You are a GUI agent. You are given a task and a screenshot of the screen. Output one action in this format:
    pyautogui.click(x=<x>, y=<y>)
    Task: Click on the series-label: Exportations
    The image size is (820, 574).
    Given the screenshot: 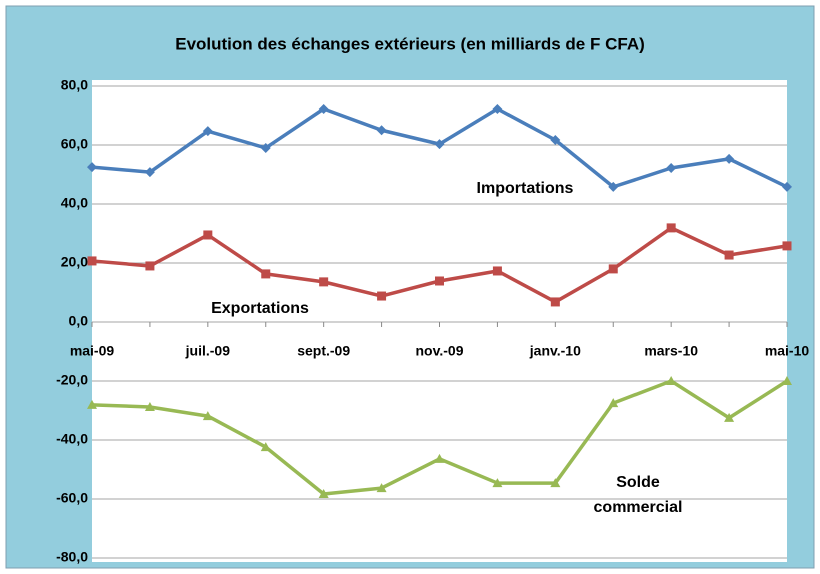 What is the action you would take?
    pyautogui.click(x=260, y=308)
    